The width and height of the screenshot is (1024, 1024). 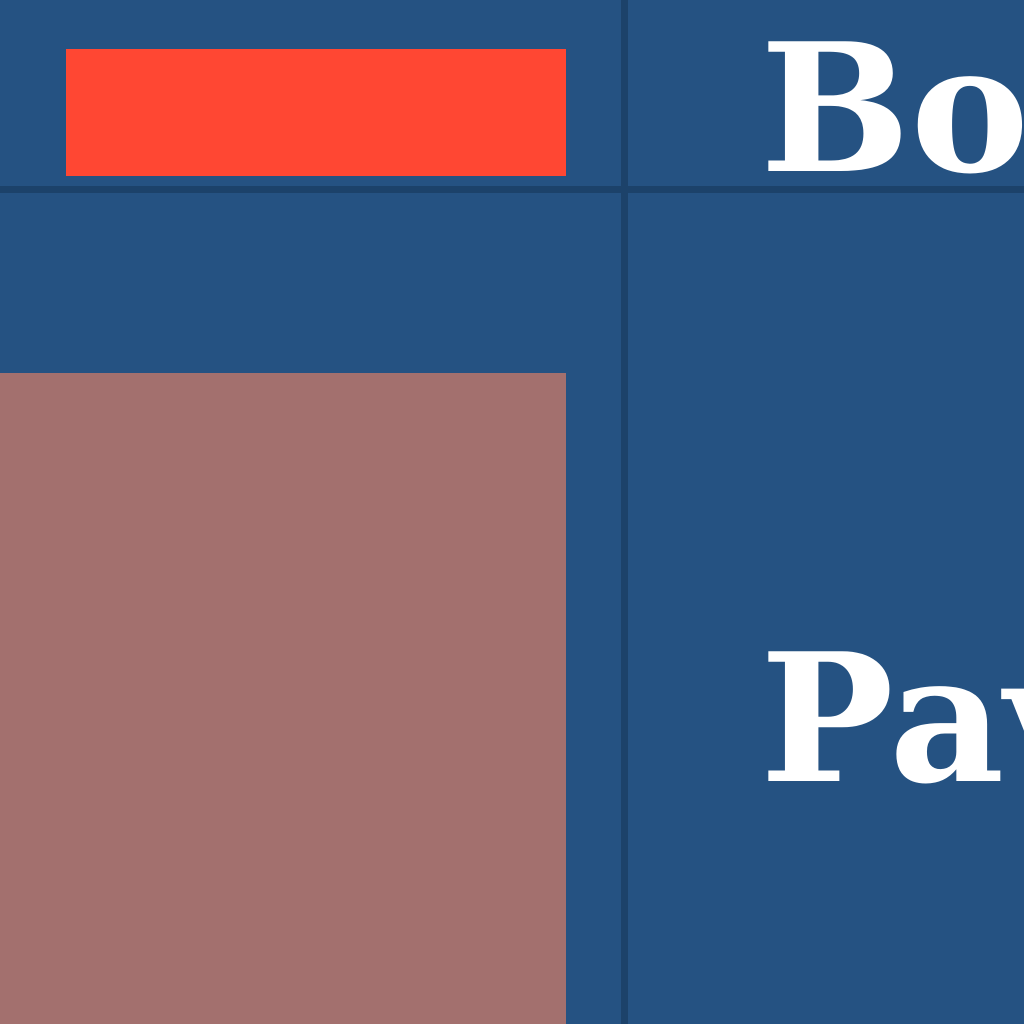 I want to click on column-divider, so click(x=624, y=512).